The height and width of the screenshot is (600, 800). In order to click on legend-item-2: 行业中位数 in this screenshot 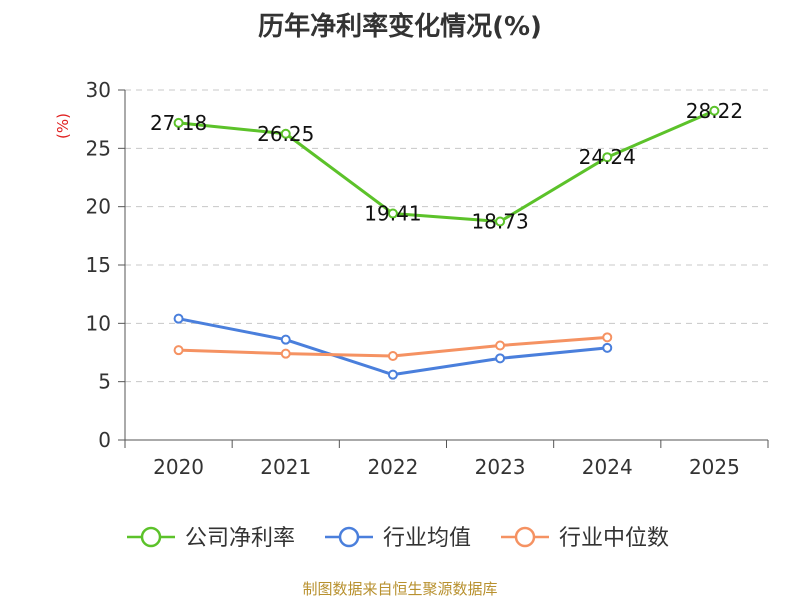, I will do `click(585, 538)`.